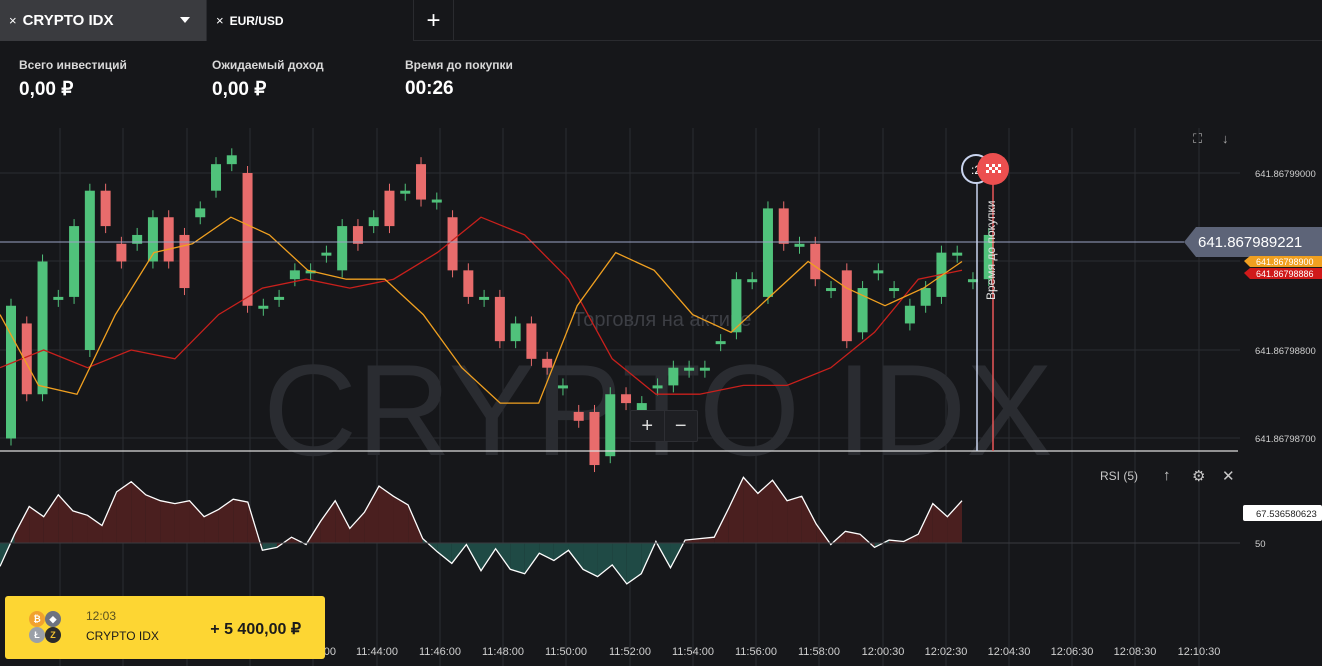  Describe the element at coordinates (1198, 138) in the screenshot. I see `fullscreen-icon: ⛶` at that location.